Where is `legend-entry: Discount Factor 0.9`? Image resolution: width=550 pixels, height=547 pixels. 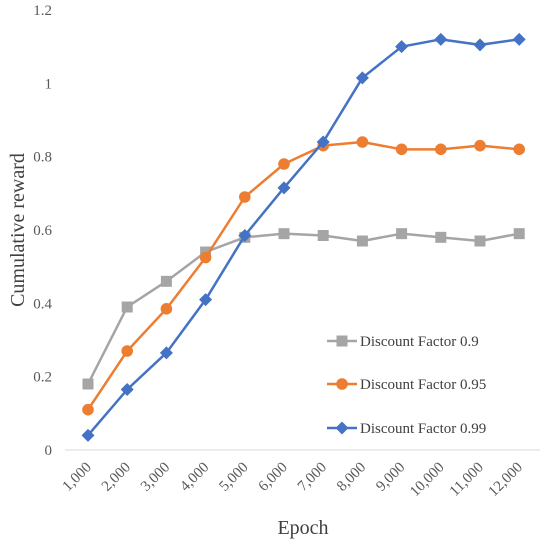
legend-entry: Discount Factor 0.9 is located at coordinates (403, 342).